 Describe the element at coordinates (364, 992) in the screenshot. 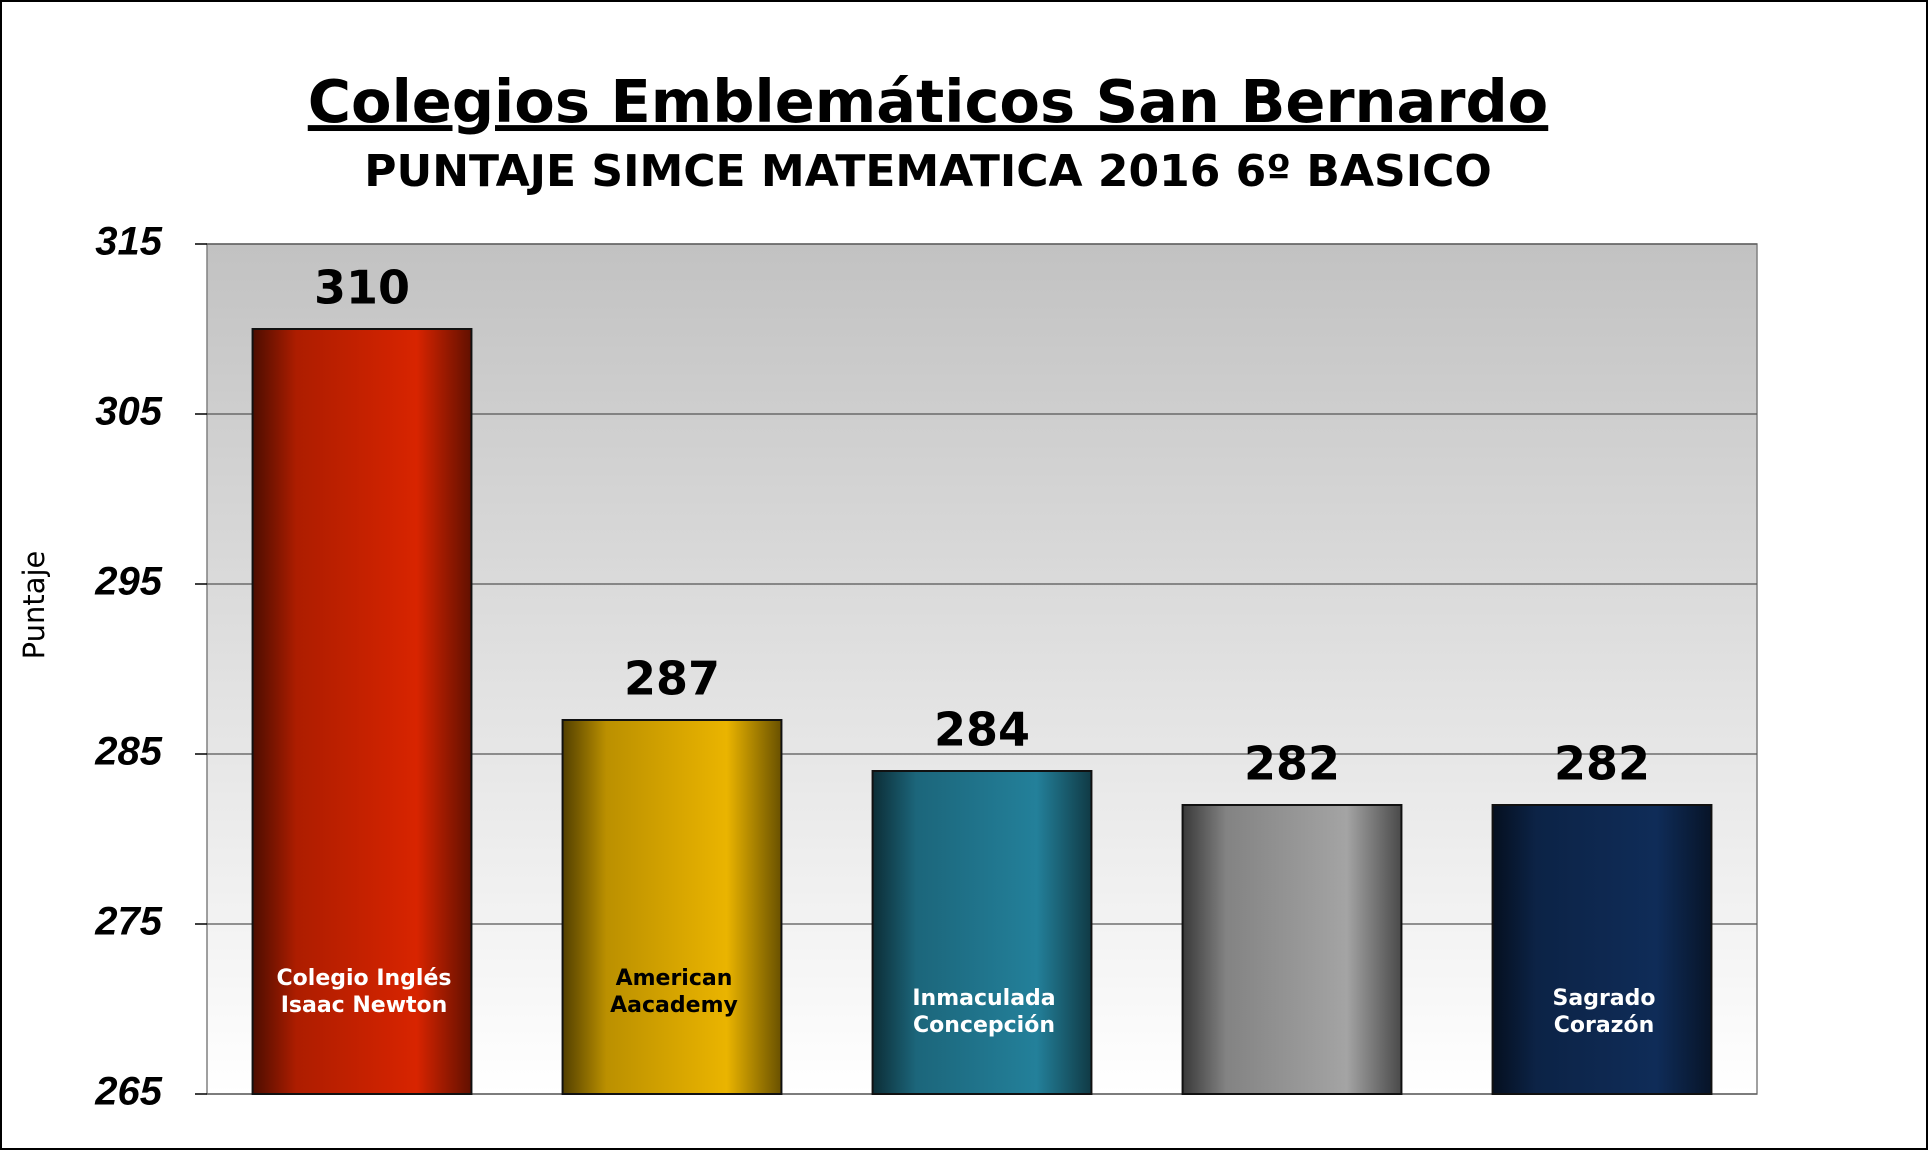

I see `category-label: Colegio Inglés Isaac Newton` at that location.